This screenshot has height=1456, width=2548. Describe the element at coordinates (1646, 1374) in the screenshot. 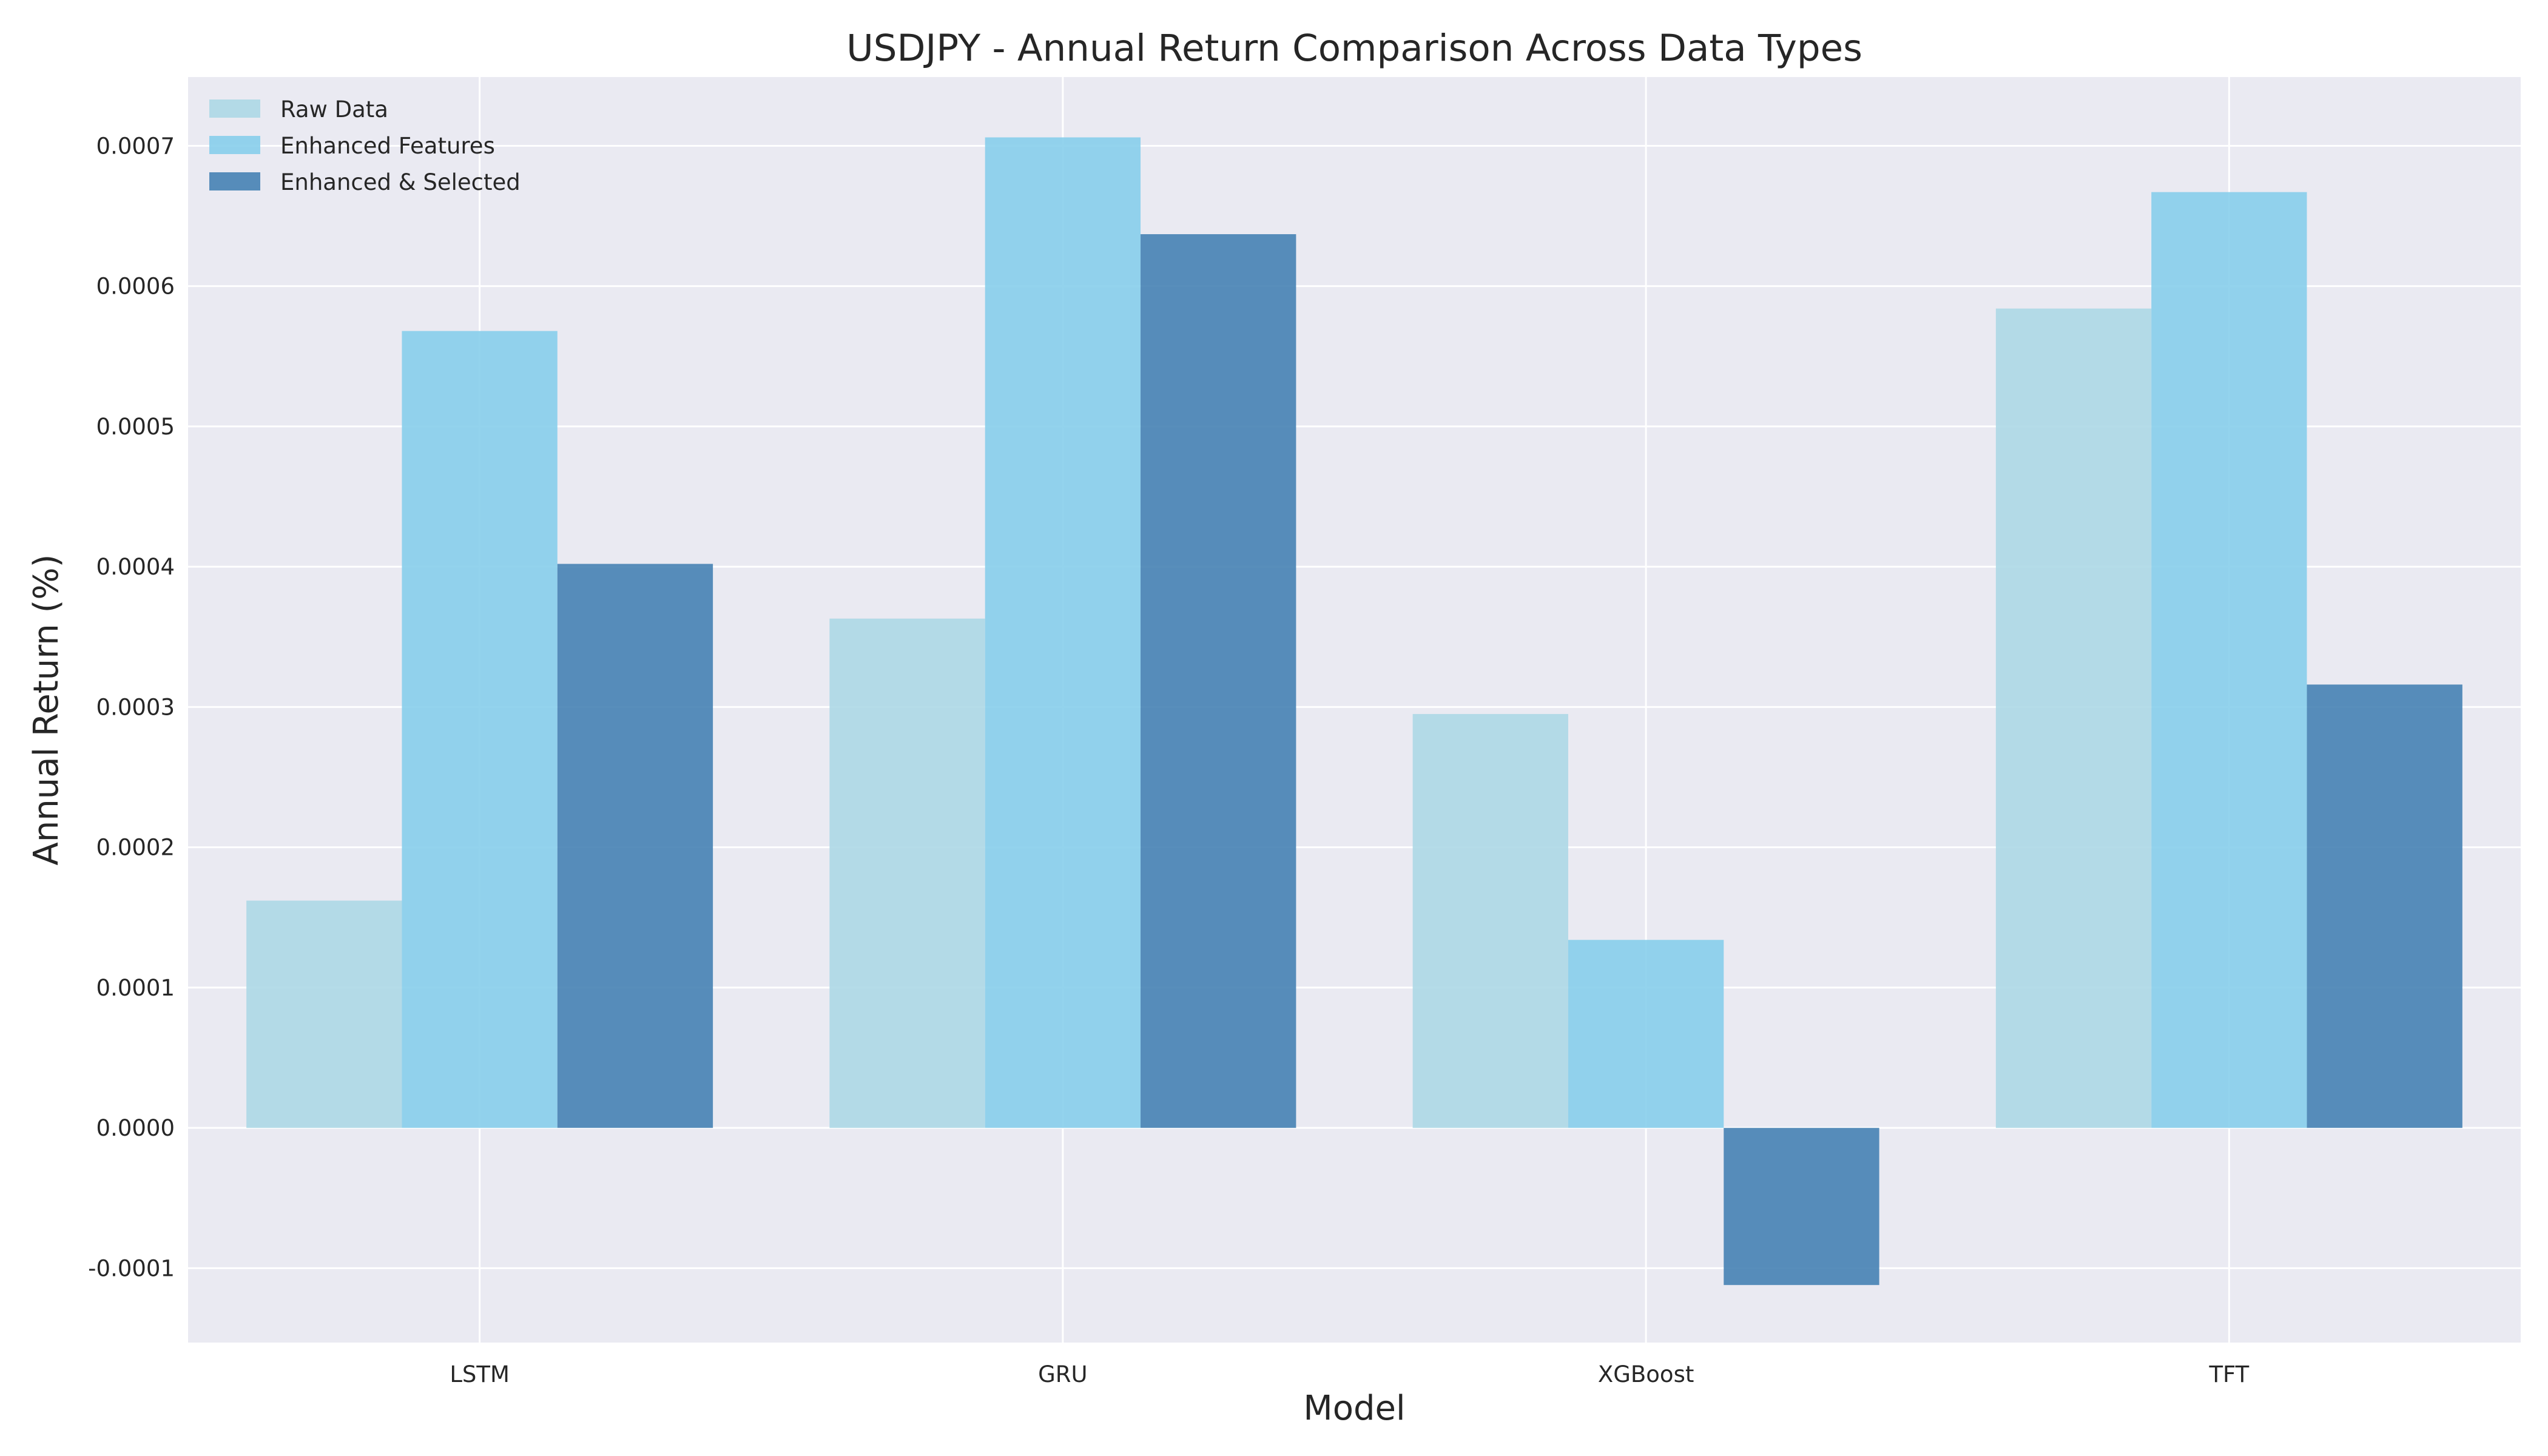

I see `x-tick-label: XGBoost` at that location.